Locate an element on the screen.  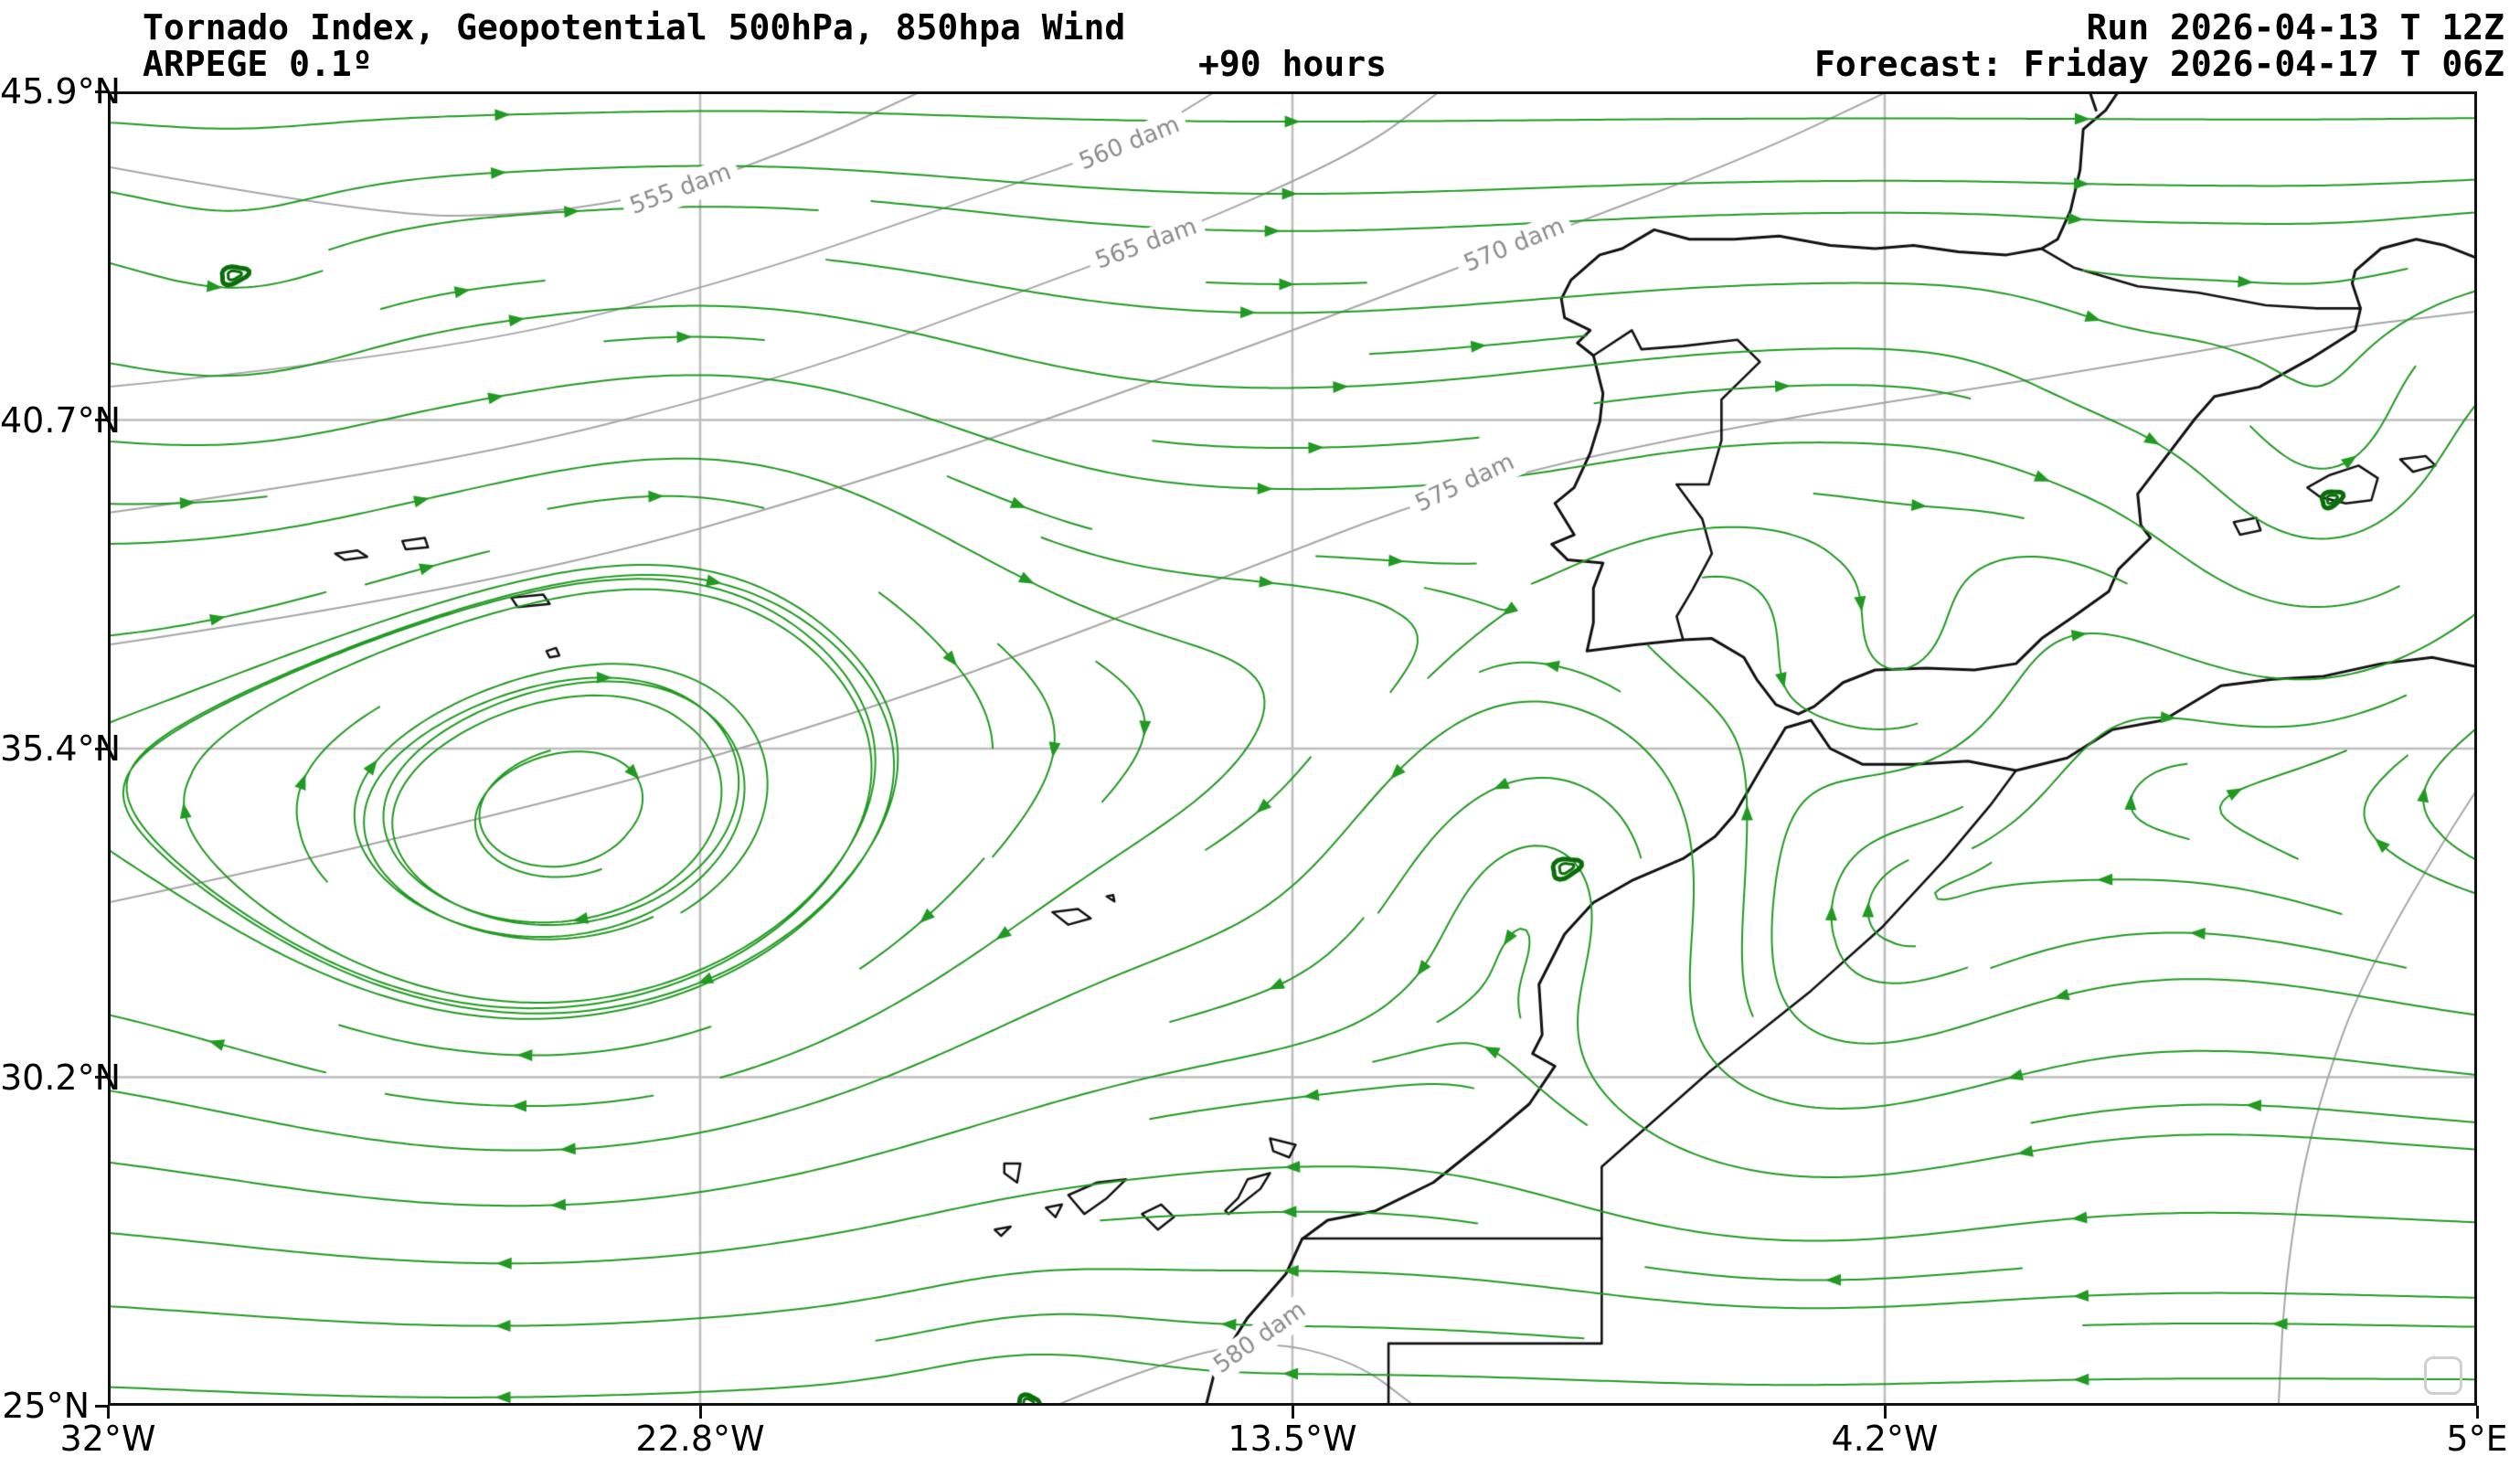
lon-tick-label: 5°E is located at coordinates (2477, 1439).